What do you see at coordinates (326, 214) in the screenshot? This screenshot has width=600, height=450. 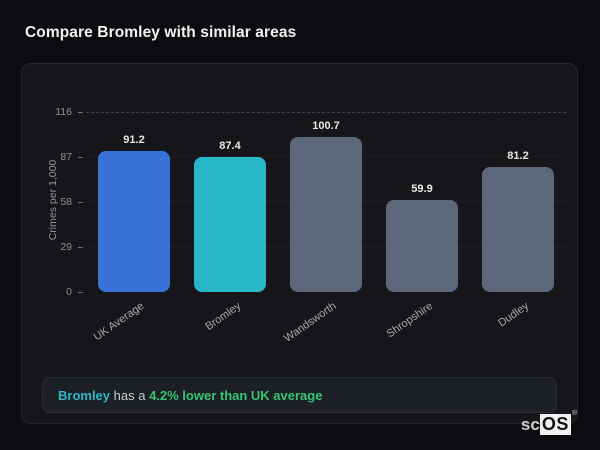 I see `bar-wandsworth` at bounding box center [326, 214].